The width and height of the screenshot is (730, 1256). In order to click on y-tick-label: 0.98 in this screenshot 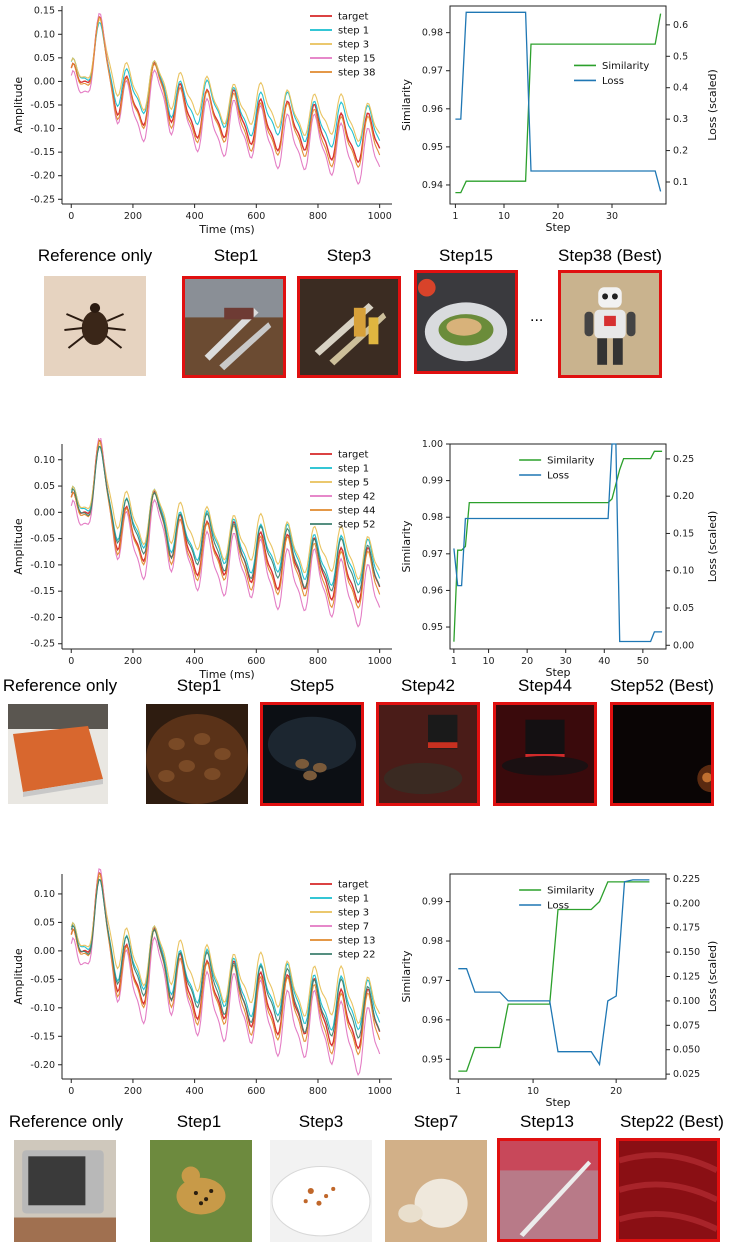, I will do `click(432, 941)`.